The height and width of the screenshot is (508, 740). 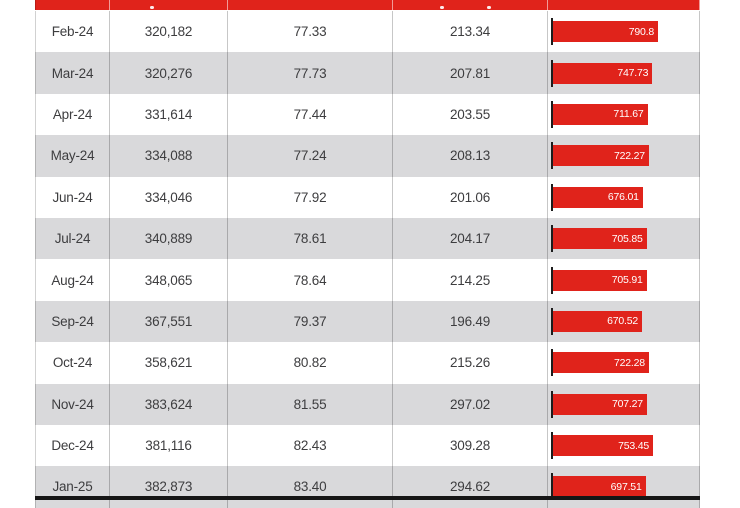 I want to click on cell-value-3: 203.55, so click(x=470, y=114).